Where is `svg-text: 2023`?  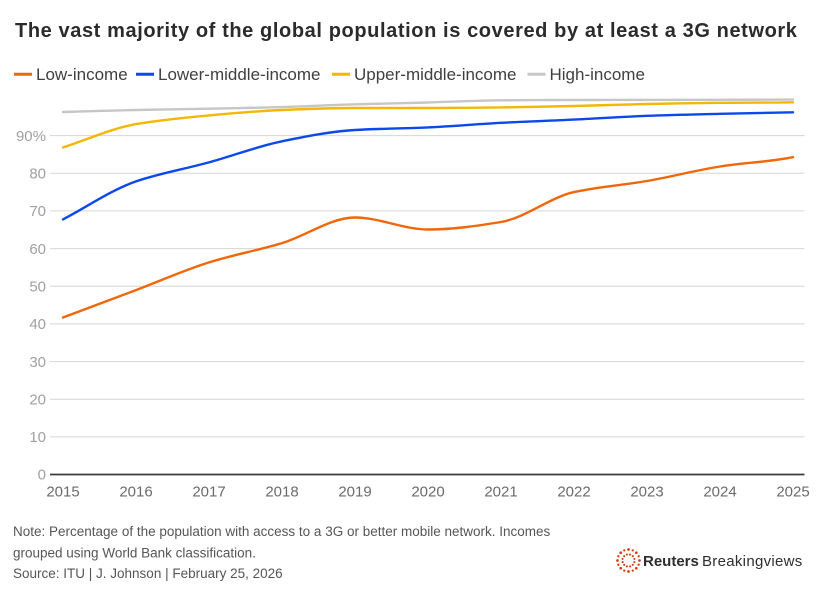
svg-text: 2023 is located at coordinates (646, 492).